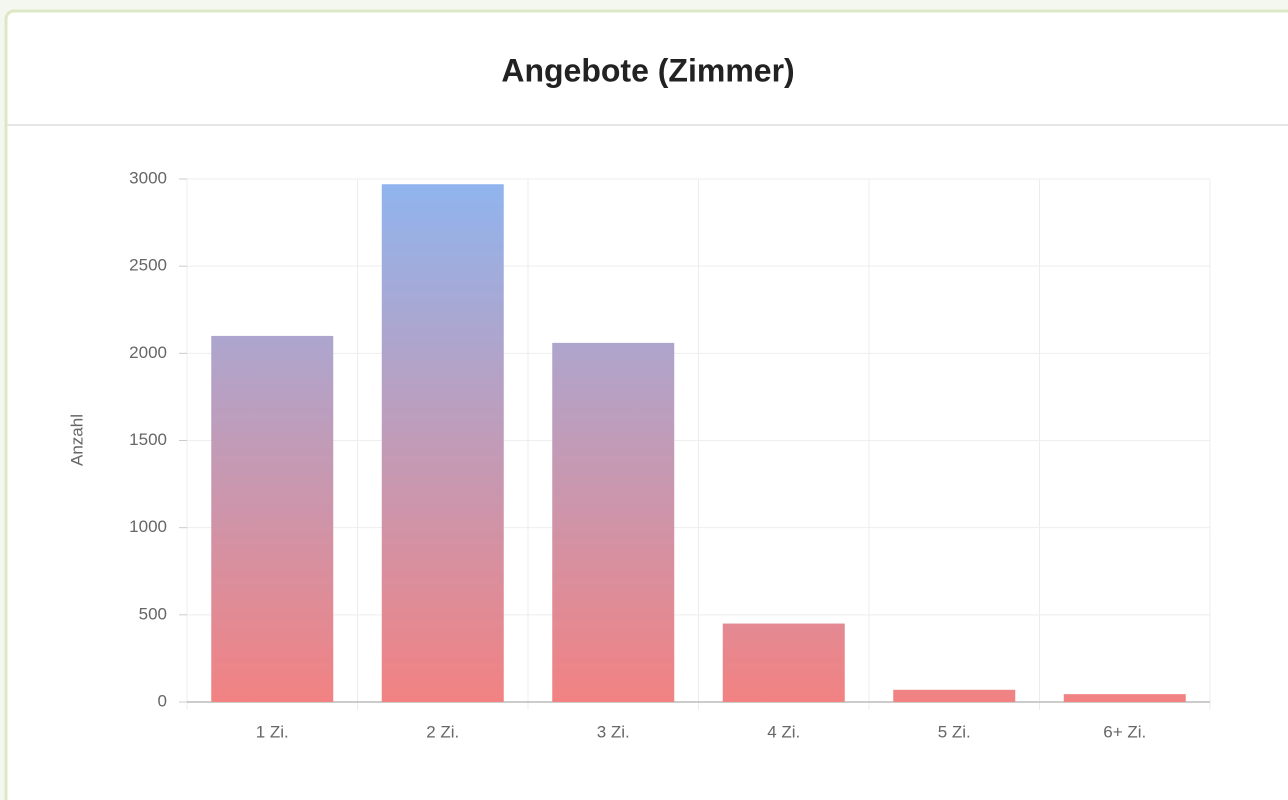 Image resolution: width=1288 pixels, height=800 pixels. Describe the element at coordinates (148, 177) in the screenshot. I see `y-tick-label: 3000` at that location.